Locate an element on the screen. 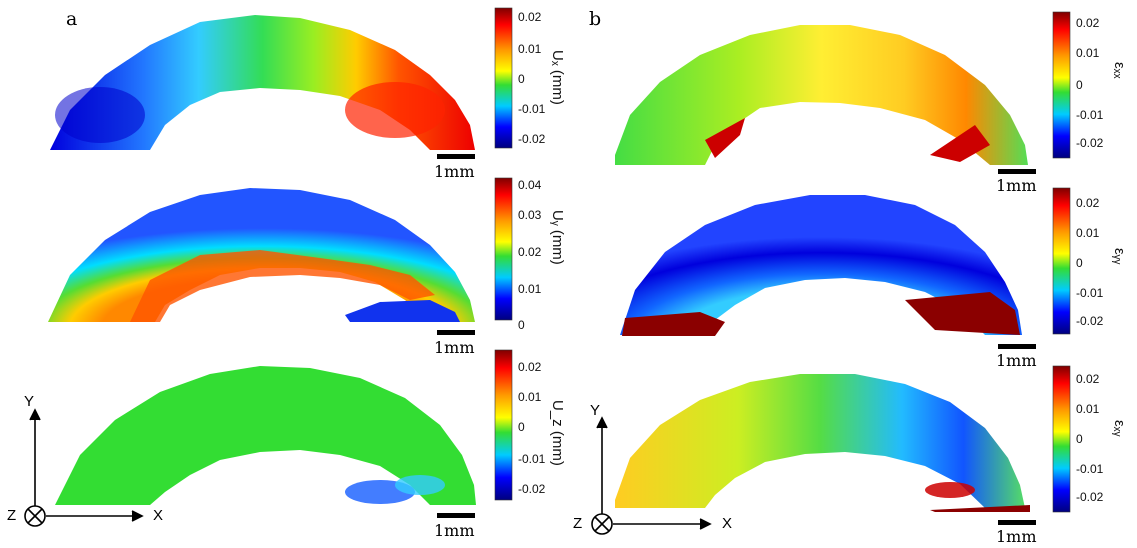 This screenshot has width=1137, height=548. uy-colorbar is located at coordinates (503, 249).